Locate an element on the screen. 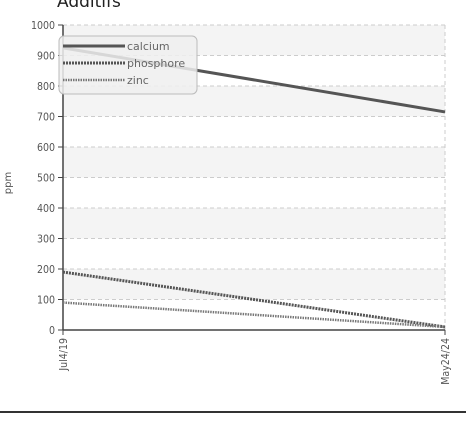 This screenshot has width=466, height=423. y-tick-label: 100 is located at coordinates (46, 301).